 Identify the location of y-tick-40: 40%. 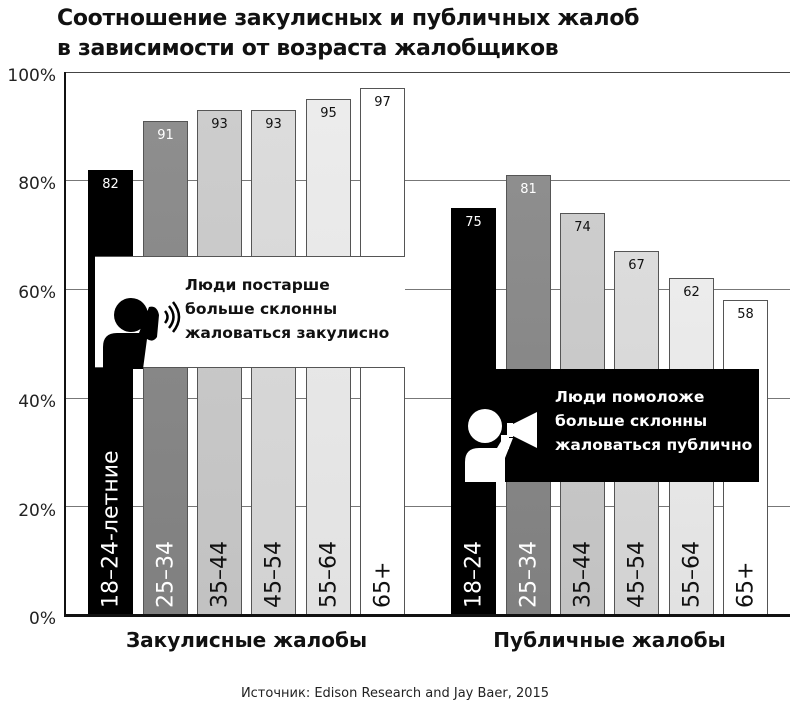
(37, 402).